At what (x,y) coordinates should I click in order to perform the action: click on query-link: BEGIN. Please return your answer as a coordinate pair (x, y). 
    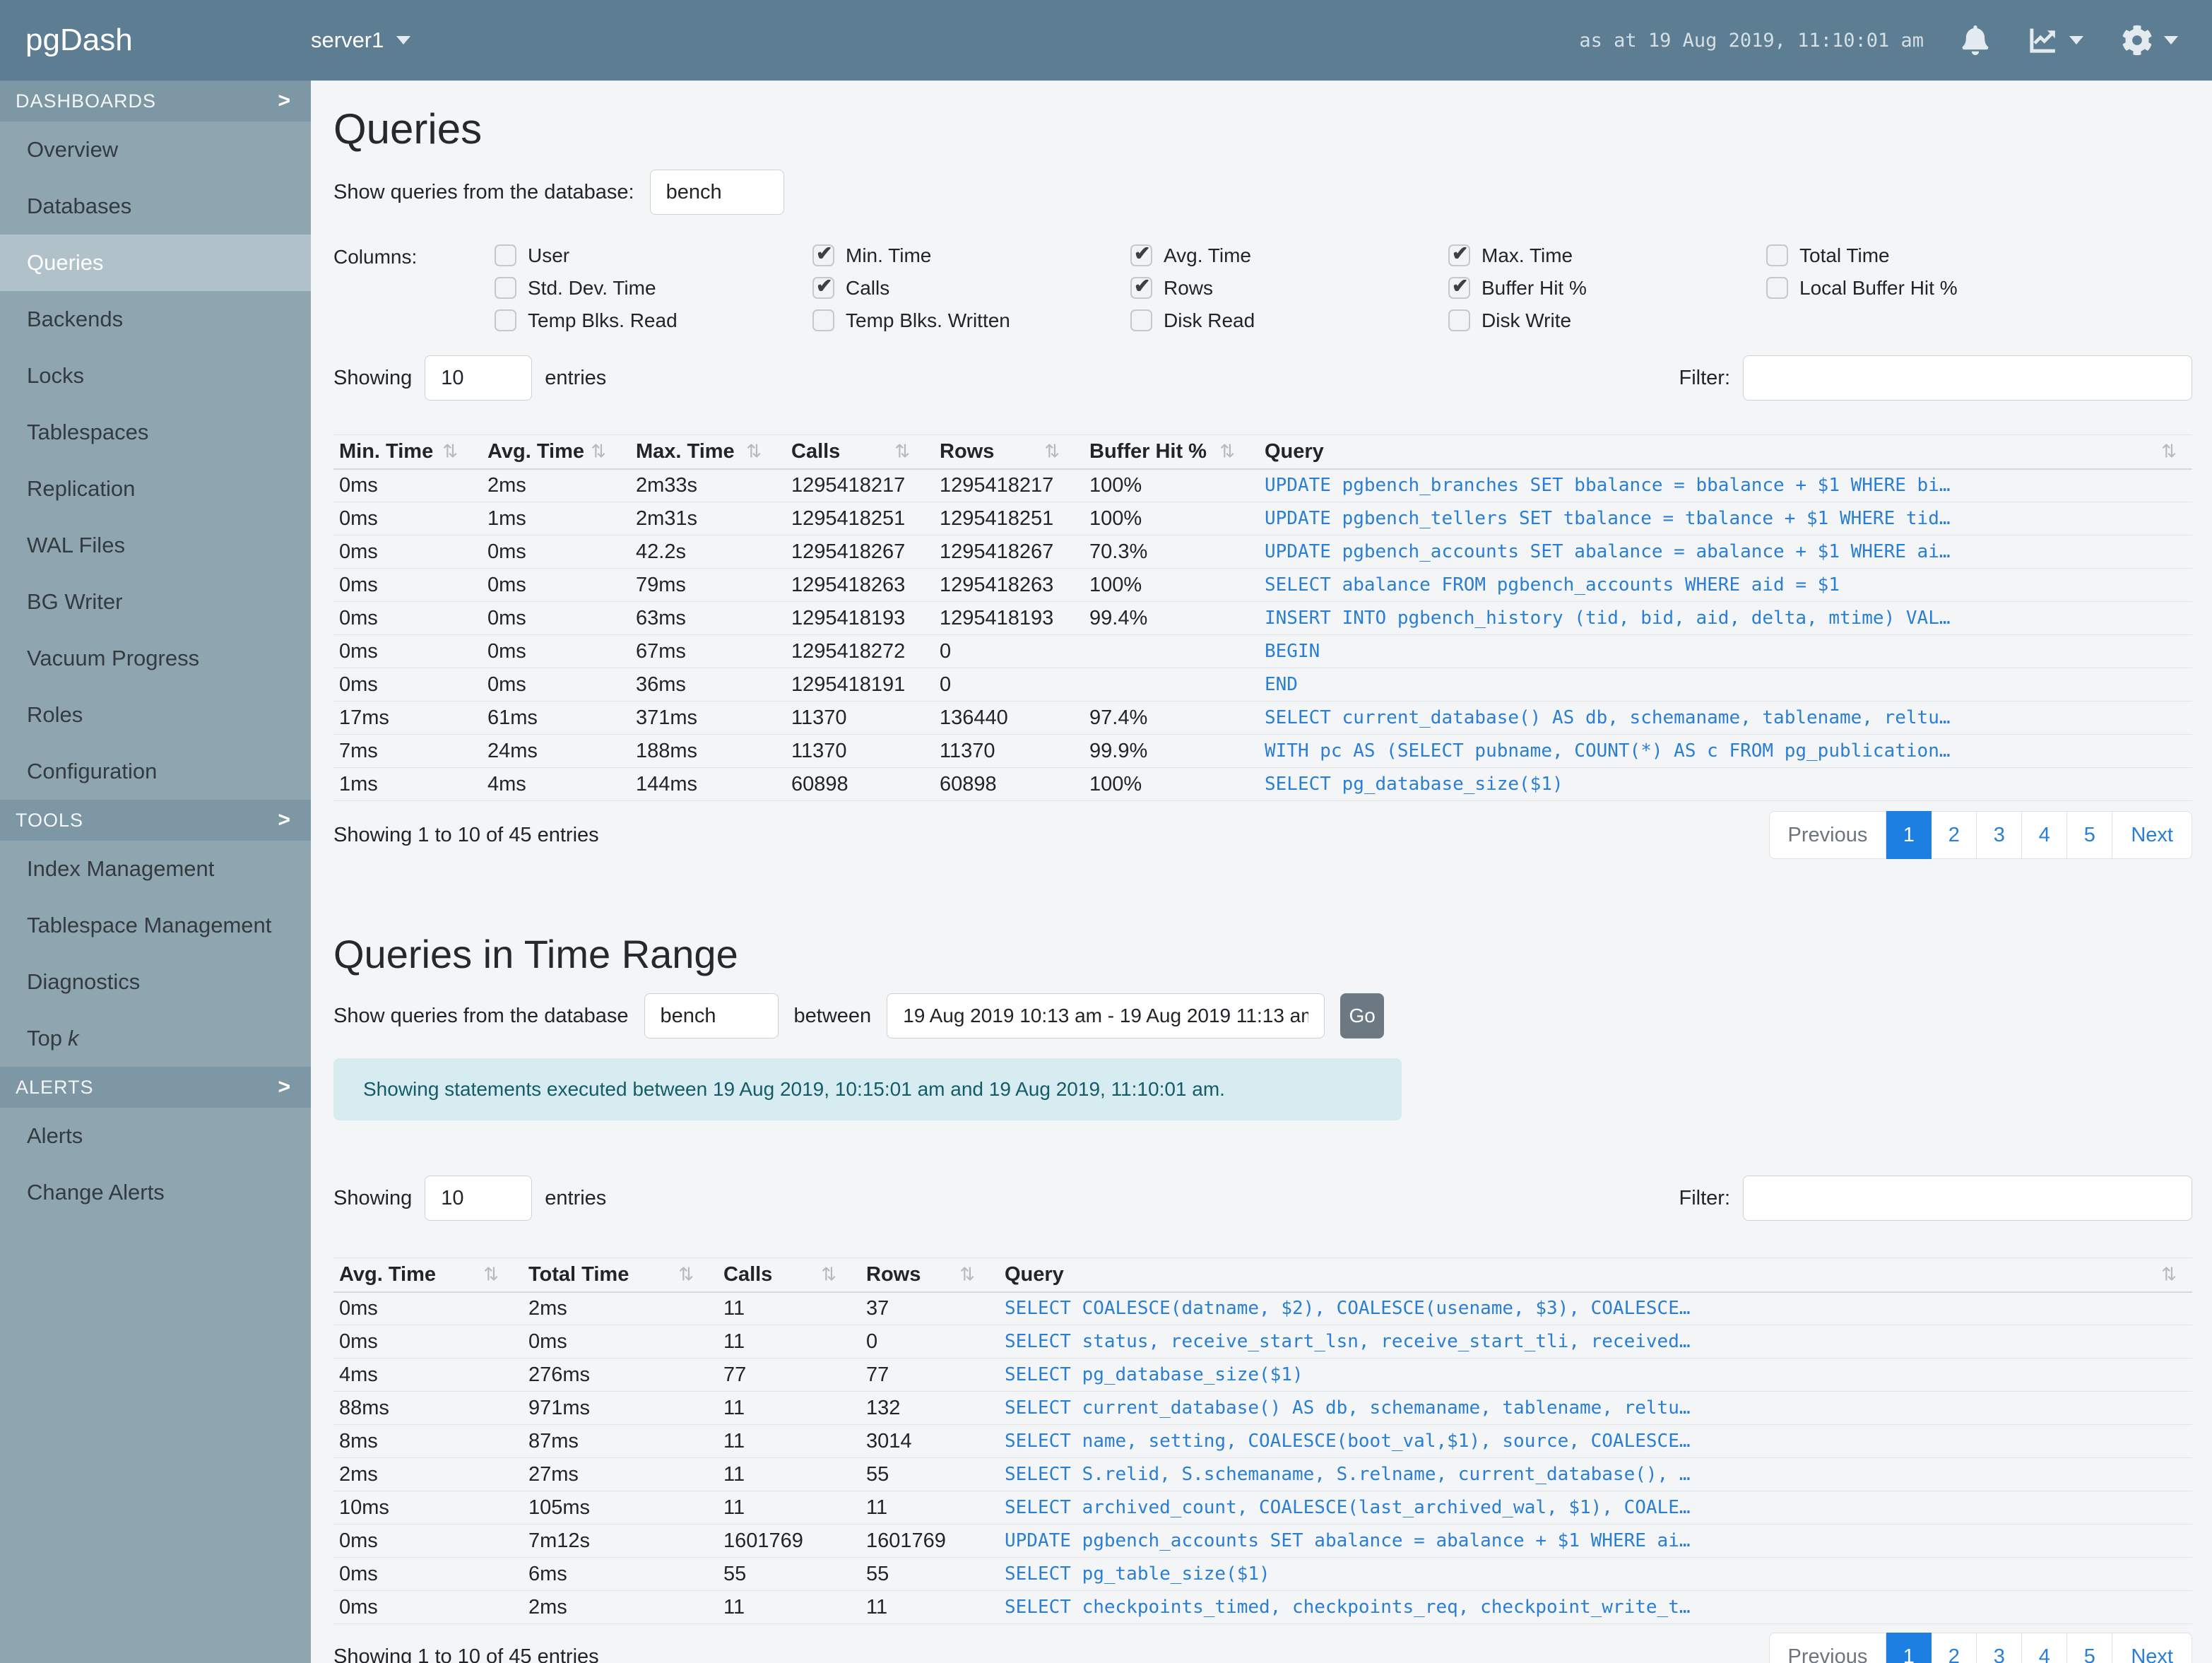
    Looking at the image, I should click on (1725, 651).